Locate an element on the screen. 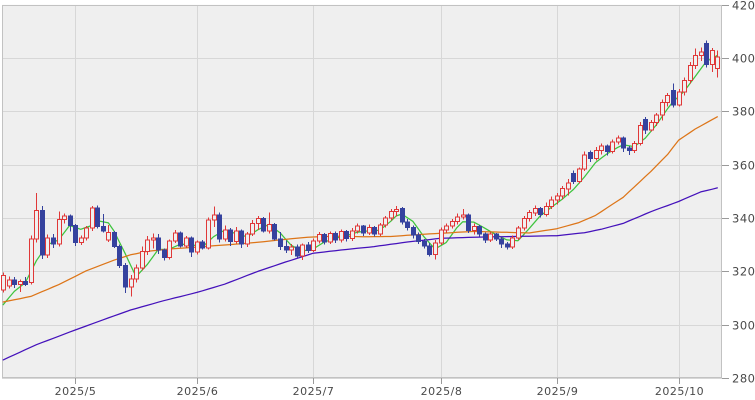 The height and width of the screenshot is (400, 755). x-axis-label: 2025/9 is located at coordinates (558, 391).